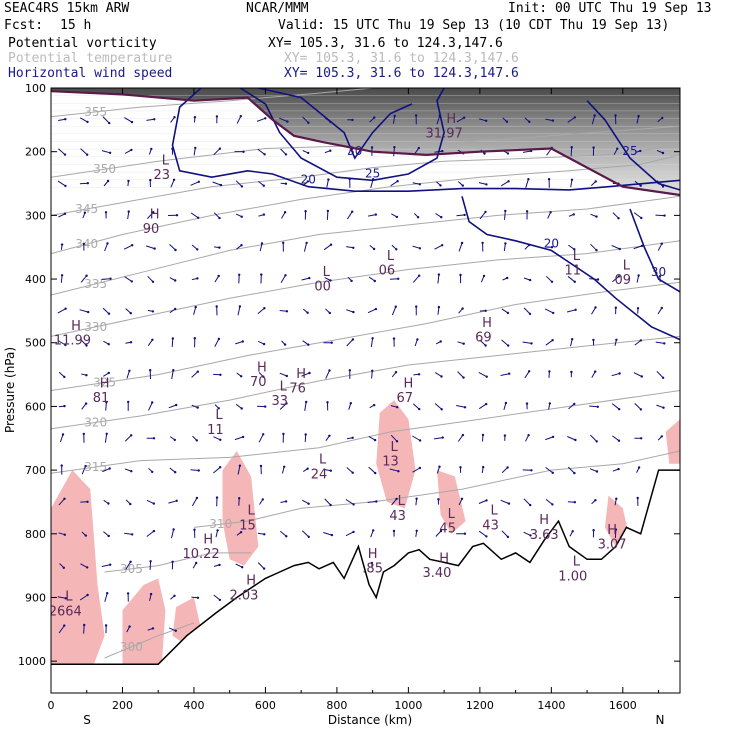 The image size is (740, 740). What do you see at coordinates (86, 209) in the screenshot?
I see `theta-contour-label: 345` at bounding box center [86, 209].